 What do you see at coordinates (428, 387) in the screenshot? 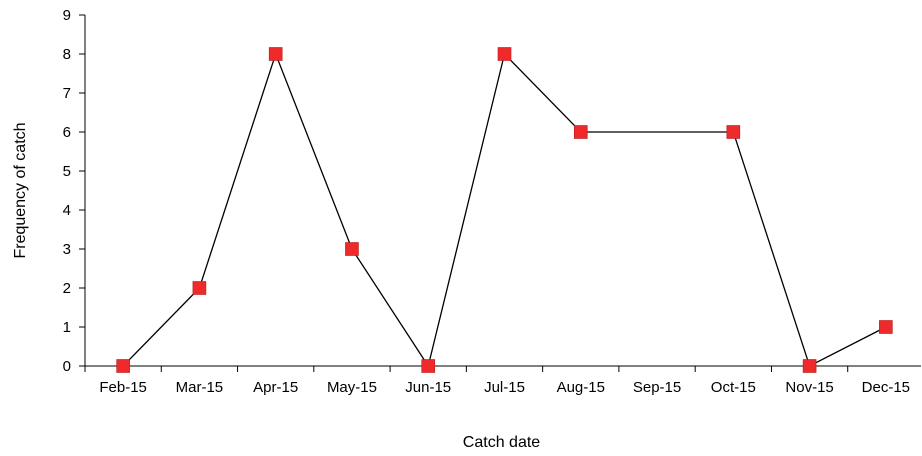
I see `x-tick-label: Jun-15` at bounding box center [428, 387].